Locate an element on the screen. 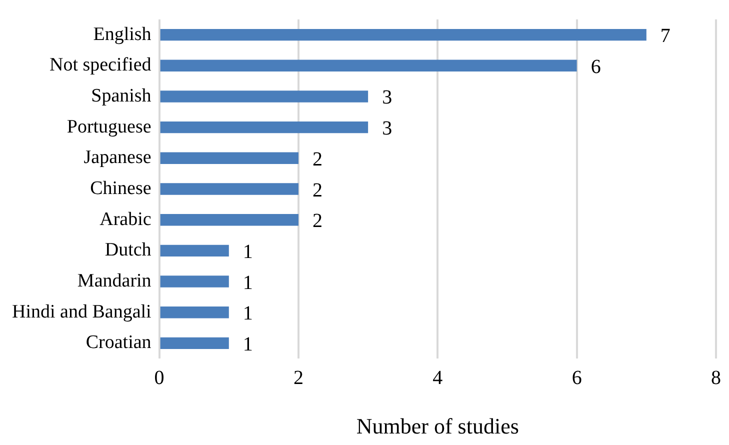 This screenshot has width=729, height=445. y-tick-label: Hindi and Bangali is located at coordinates (82, 311).